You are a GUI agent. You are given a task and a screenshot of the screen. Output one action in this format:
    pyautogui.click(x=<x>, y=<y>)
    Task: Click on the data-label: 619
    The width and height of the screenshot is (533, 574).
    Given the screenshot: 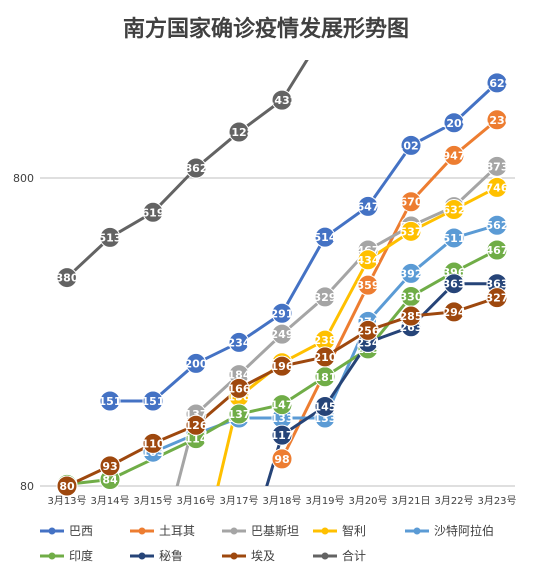 What is the action you would take?
    pyautogui.click(x=153, y=212)
    